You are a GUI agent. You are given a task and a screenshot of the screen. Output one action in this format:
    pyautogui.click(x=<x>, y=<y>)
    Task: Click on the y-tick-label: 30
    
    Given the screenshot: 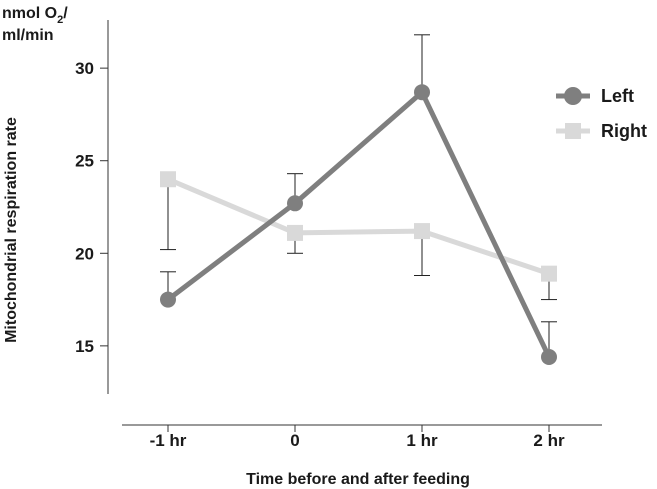 What is the action you would take?
    pyautogui.click(x=84, y=68)
    